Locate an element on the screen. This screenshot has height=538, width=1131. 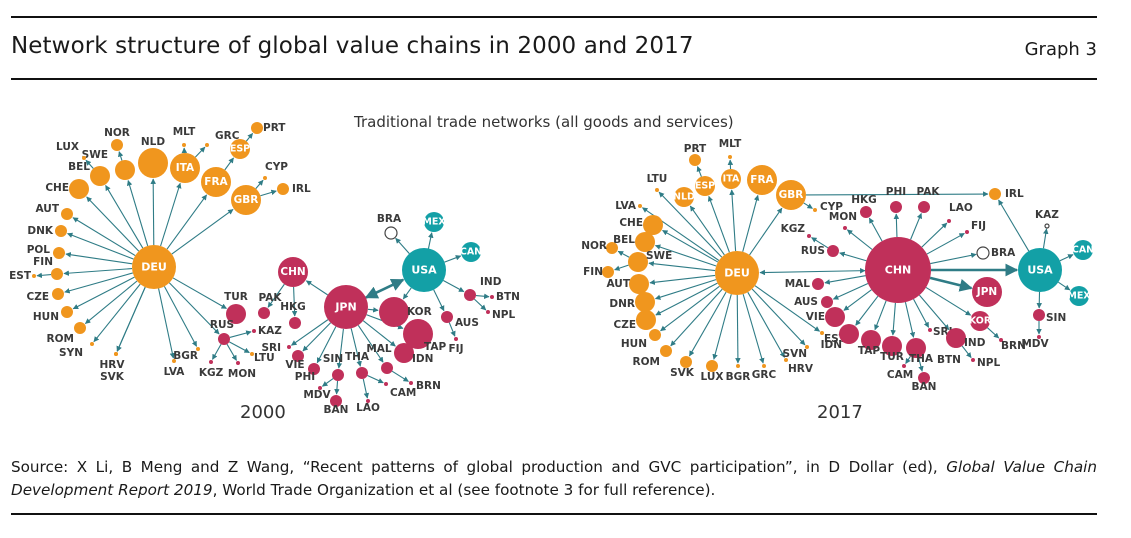
edge-jpn-sri is located at coordinates (310, 332).